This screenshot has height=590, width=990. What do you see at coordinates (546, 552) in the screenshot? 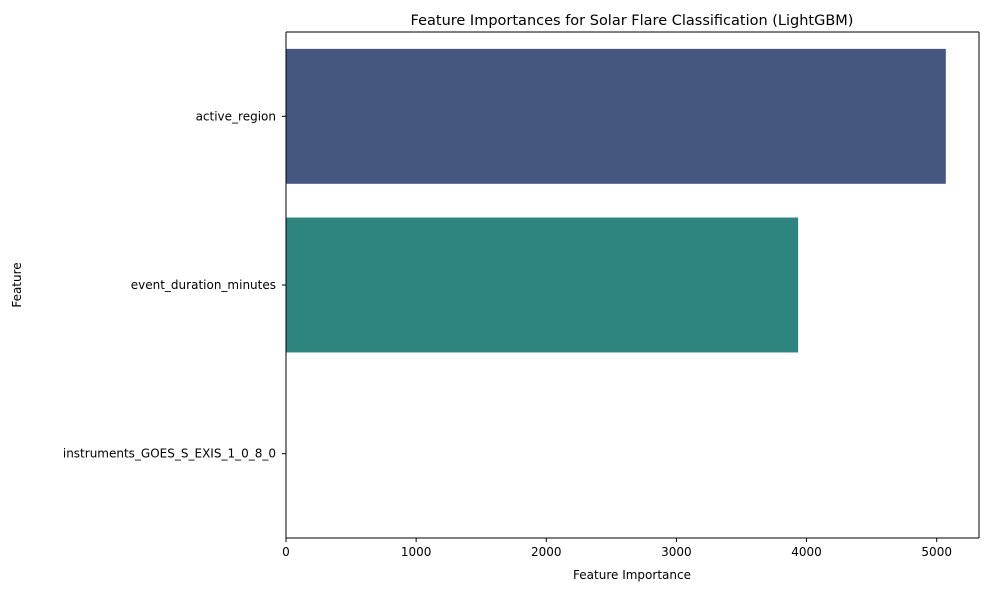
I see `x-tick-label: 2000` at bounding box center [546, 552].